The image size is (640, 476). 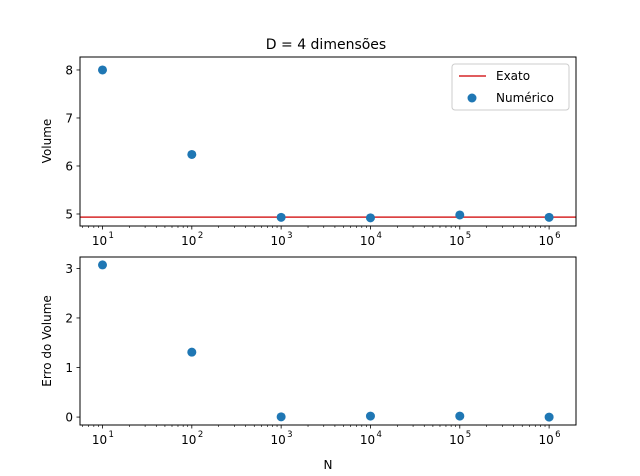 I want to click on legend-exato-label: Exato, so click(x=513, y=76).